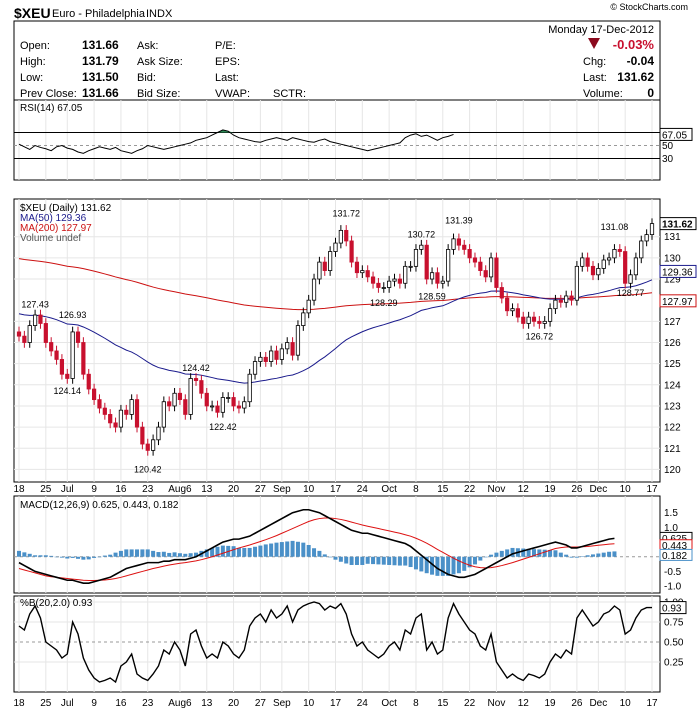 The image size is (700, 712). What do you see at coordinates (46, 703) in the screenshot?
I see `x-tick-label: 25` at bounding box center [46, 703].